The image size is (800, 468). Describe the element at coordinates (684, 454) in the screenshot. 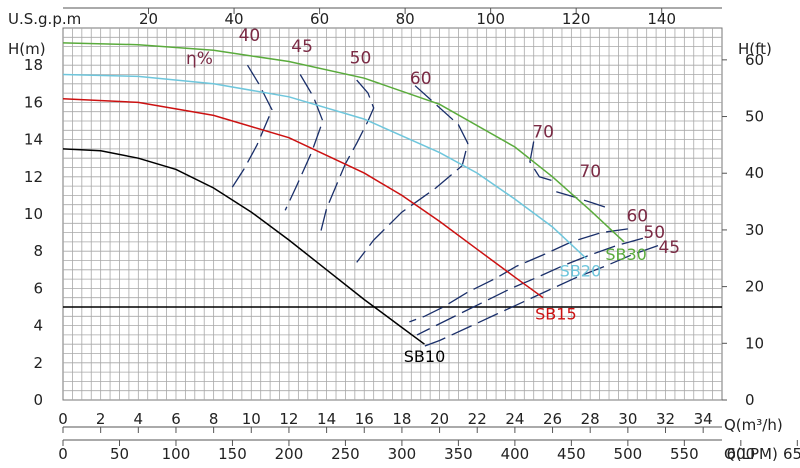

I see `lpm-tick-label: 550` at that location.